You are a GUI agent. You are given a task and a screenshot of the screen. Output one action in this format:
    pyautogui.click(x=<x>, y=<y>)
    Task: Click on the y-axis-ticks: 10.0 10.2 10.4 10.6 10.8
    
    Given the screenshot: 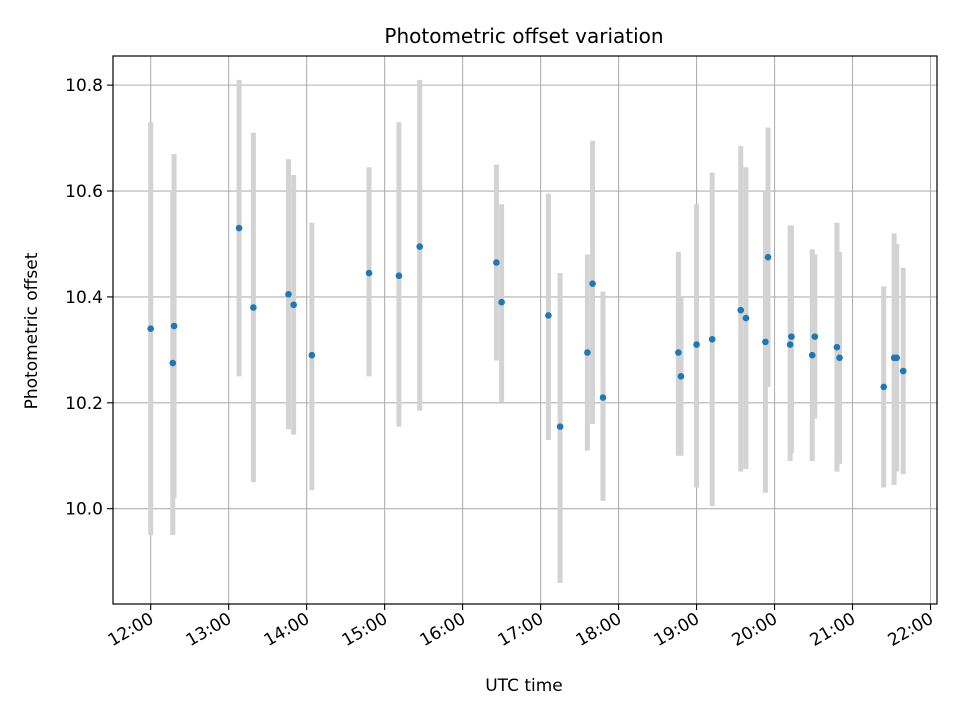 What is the action you would take?
    pyautogui.click(x=89, y=298)
    